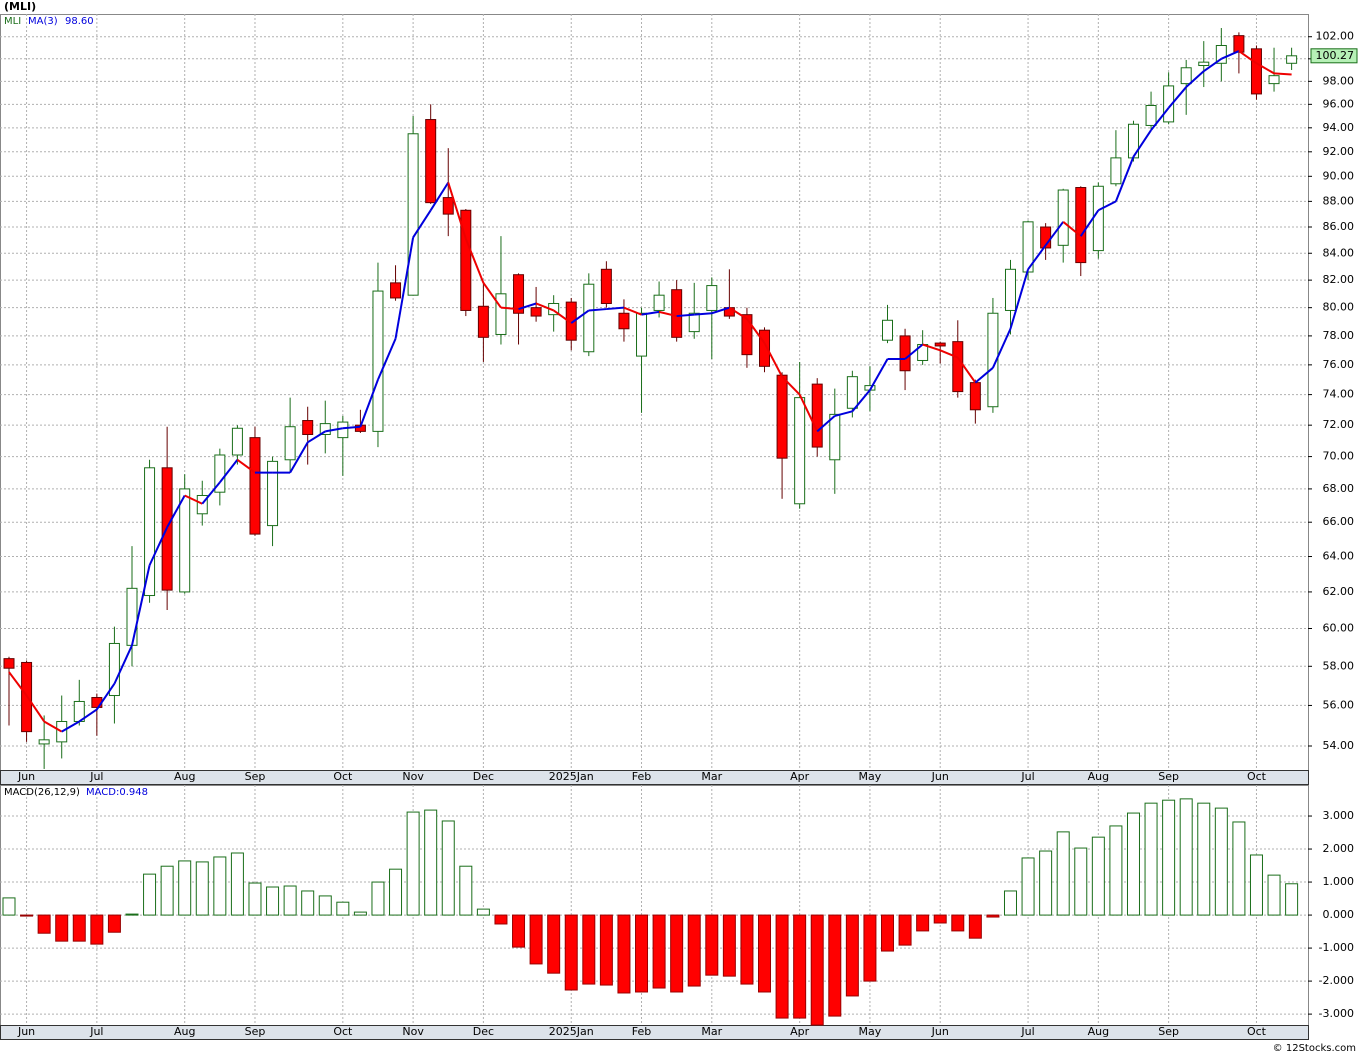  What do you see at coordinates (1339, 127) in the screenshot?
I see `y-tick-label: 94.00` at bounding box center [1339, 127].